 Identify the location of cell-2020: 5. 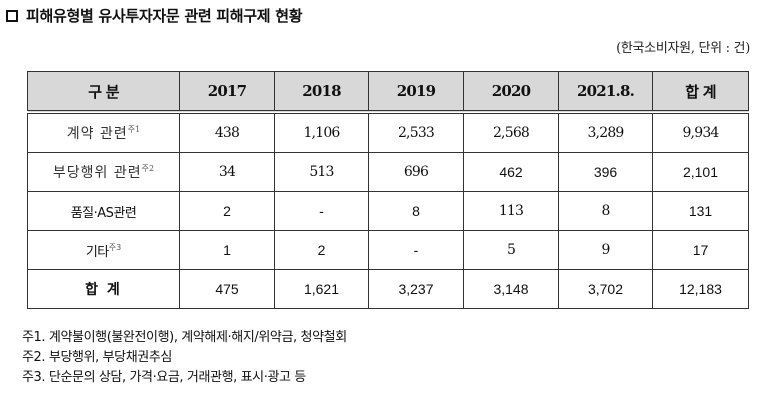
(511, 250).